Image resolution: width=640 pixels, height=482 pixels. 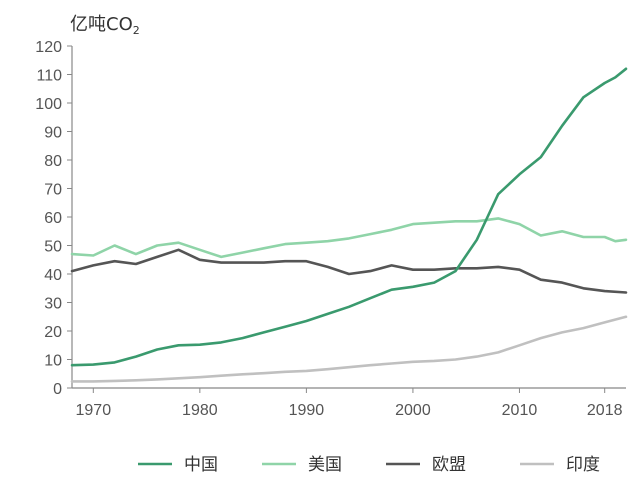 What do you see at coordinates (94, 410) in the screenshot?
I see `x-tick-label: 1970` at bounding box center [94, 410].